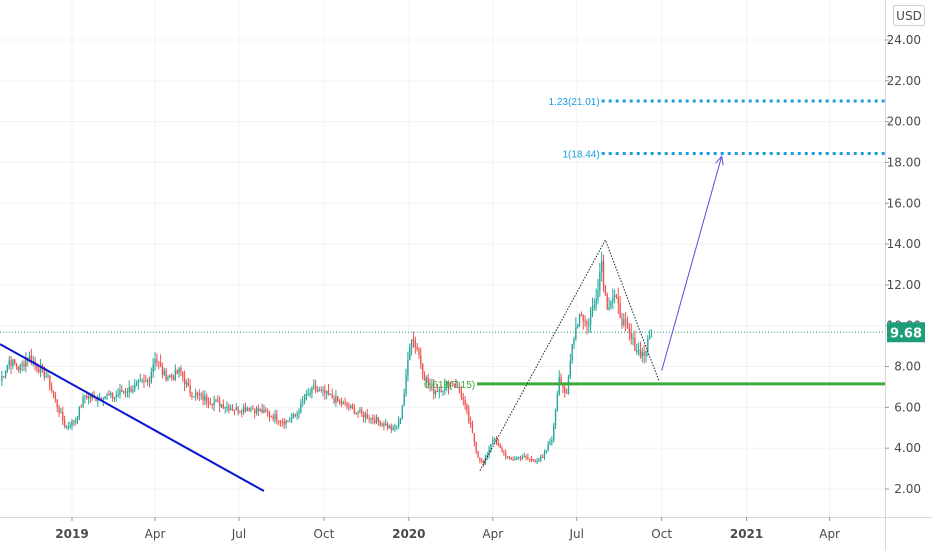 This screenshot has height=550, width=932. What do you see at coordinates (746, 534) in the screenshot?
I see `x-tick-label: 2021` at bounding box center [746, 534].